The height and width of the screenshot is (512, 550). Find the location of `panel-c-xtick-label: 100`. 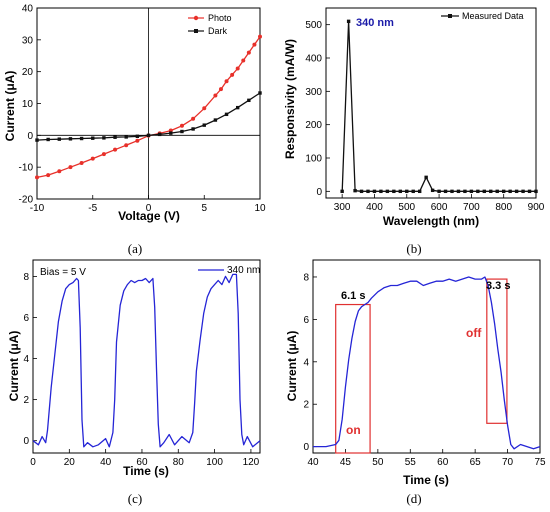

panel-c-xtick-label: 100 is located at coordinates (214, 462).